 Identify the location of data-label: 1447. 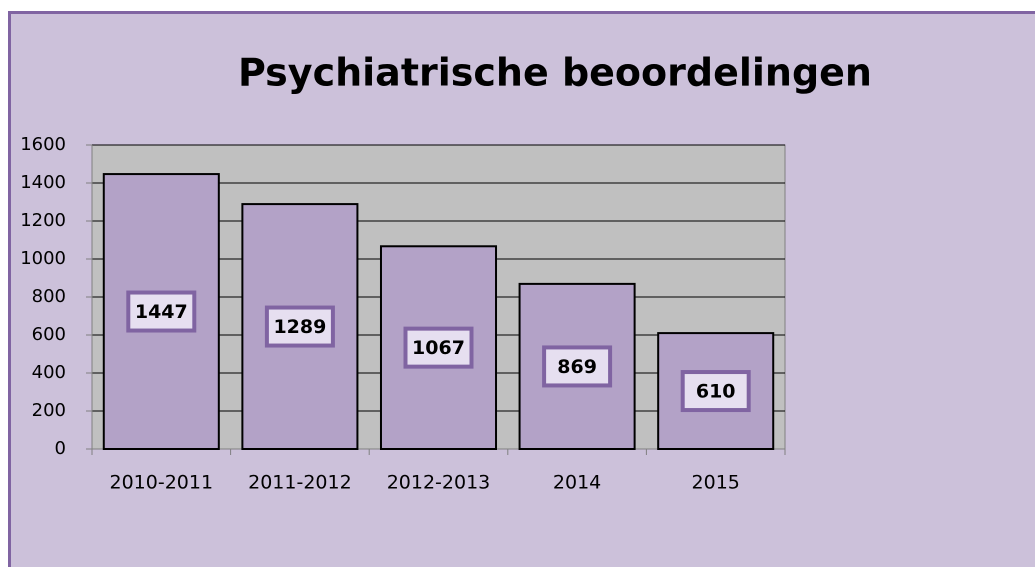
(161, 312).